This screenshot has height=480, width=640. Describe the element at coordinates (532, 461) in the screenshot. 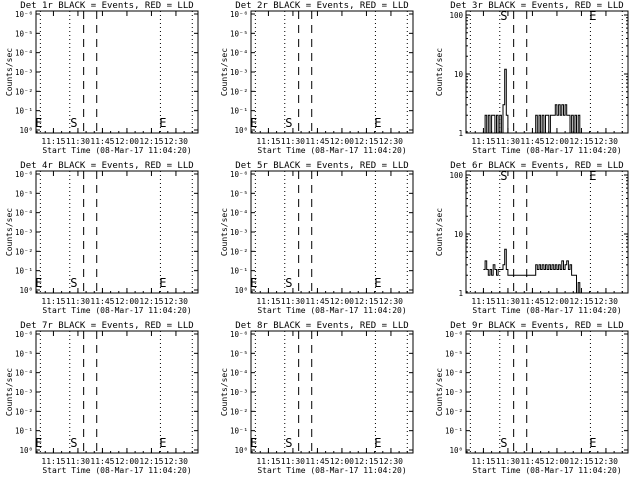

I see `chart-9-x-tick-label: 11:45` at that location.